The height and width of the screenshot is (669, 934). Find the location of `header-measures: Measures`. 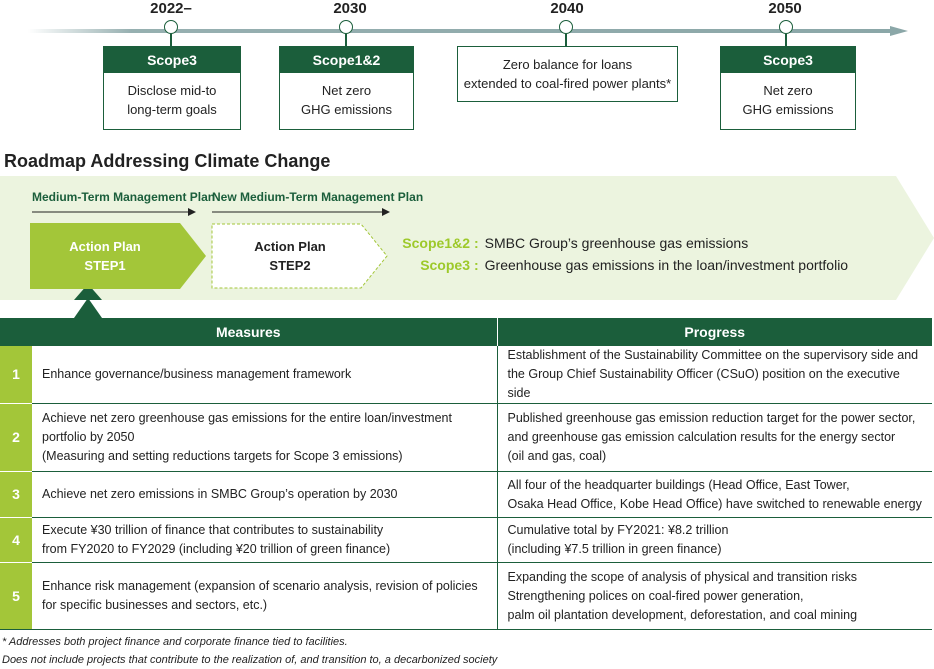

header-measures: Measures is located at coordinates (248, 332).